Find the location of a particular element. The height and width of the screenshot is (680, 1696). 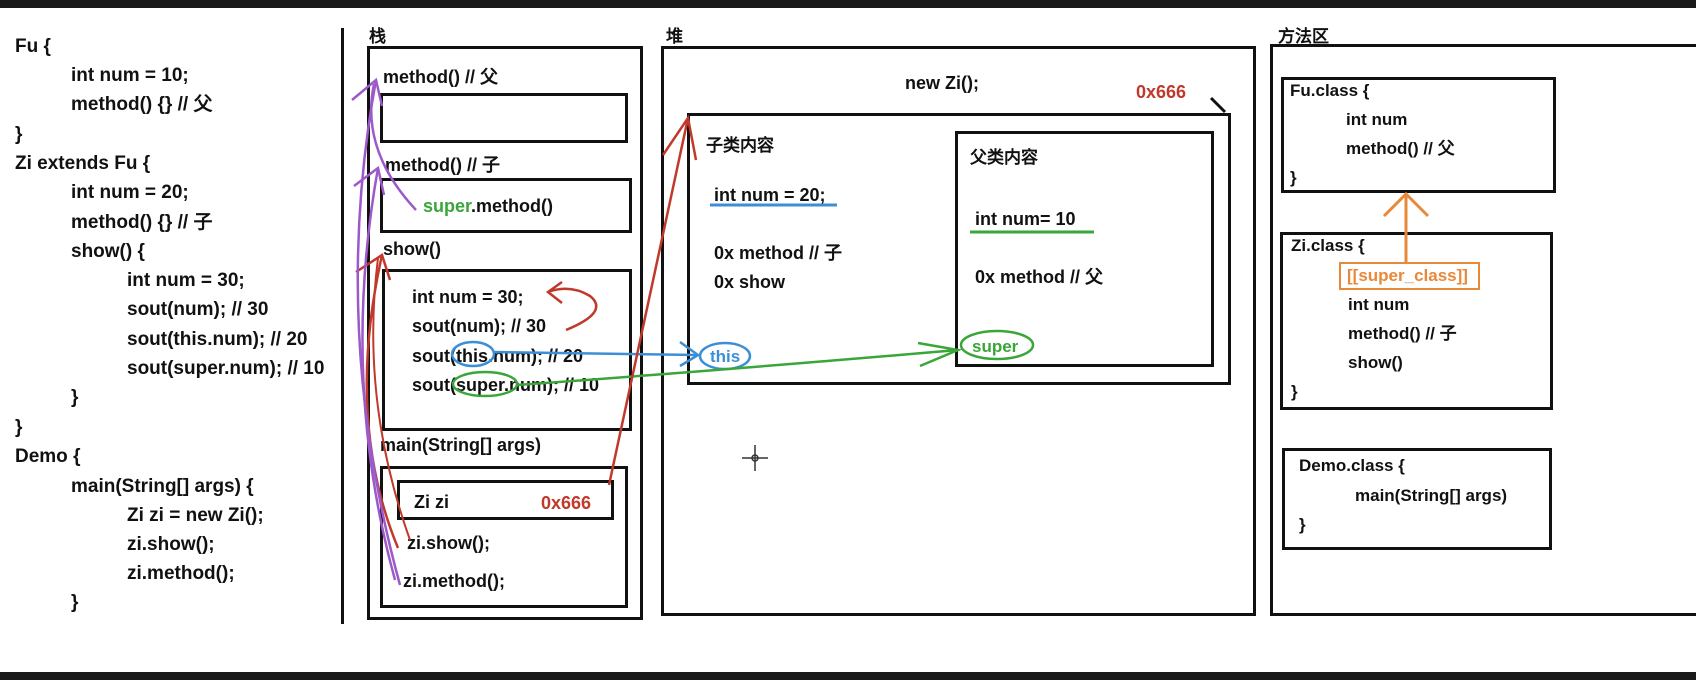

child-num-field: int num = 20; is located at coordinates (770, 195).